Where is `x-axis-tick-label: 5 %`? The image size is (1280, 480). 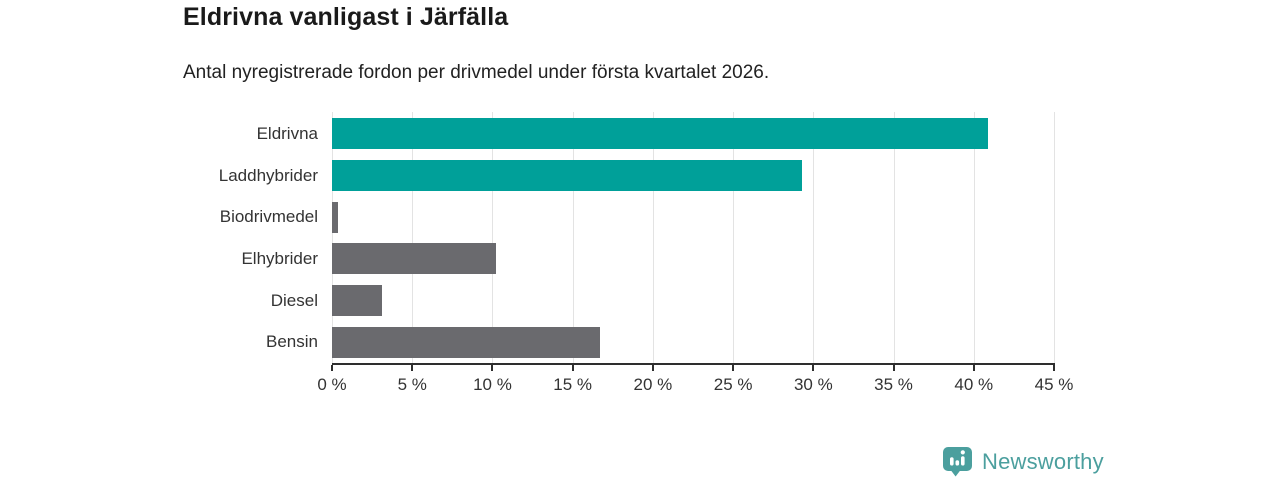 x-axis-tick-label: 5 % is located at coordinates (412, 384).